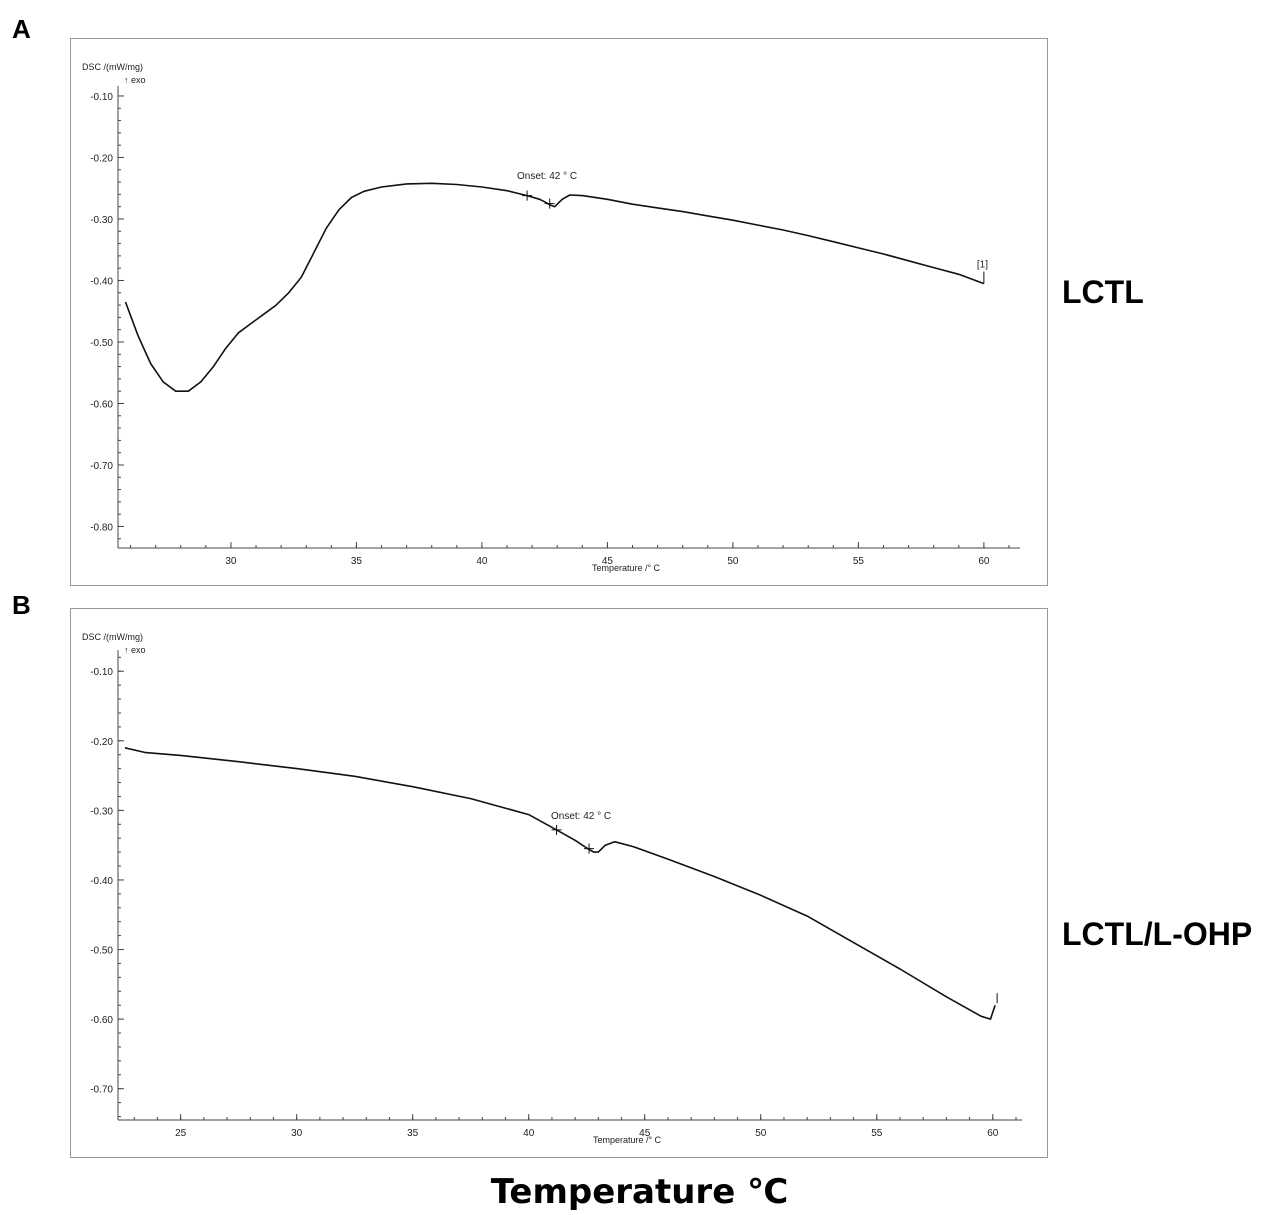  What do you see at coordinates (21, 29) in the screenshot?
I see `panel-a-letter: A` at bounding box center [21, 29].